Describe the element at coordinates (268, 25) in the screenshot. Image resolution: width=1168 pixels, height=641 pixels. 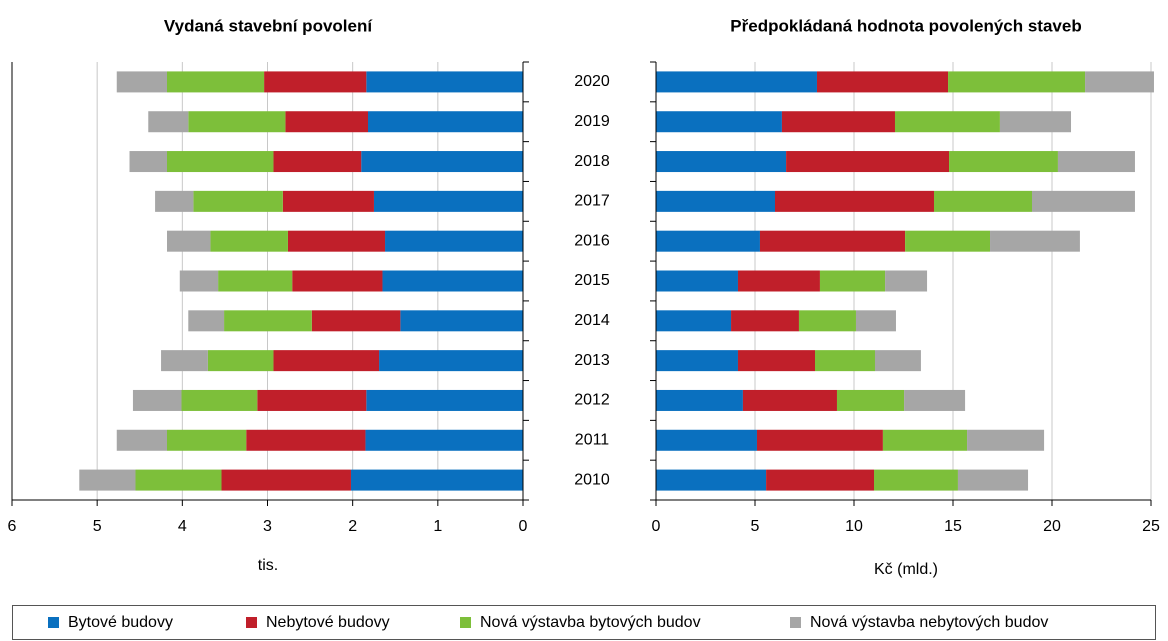
I see `chart-title: Vydaná stavební povolení` at that location.